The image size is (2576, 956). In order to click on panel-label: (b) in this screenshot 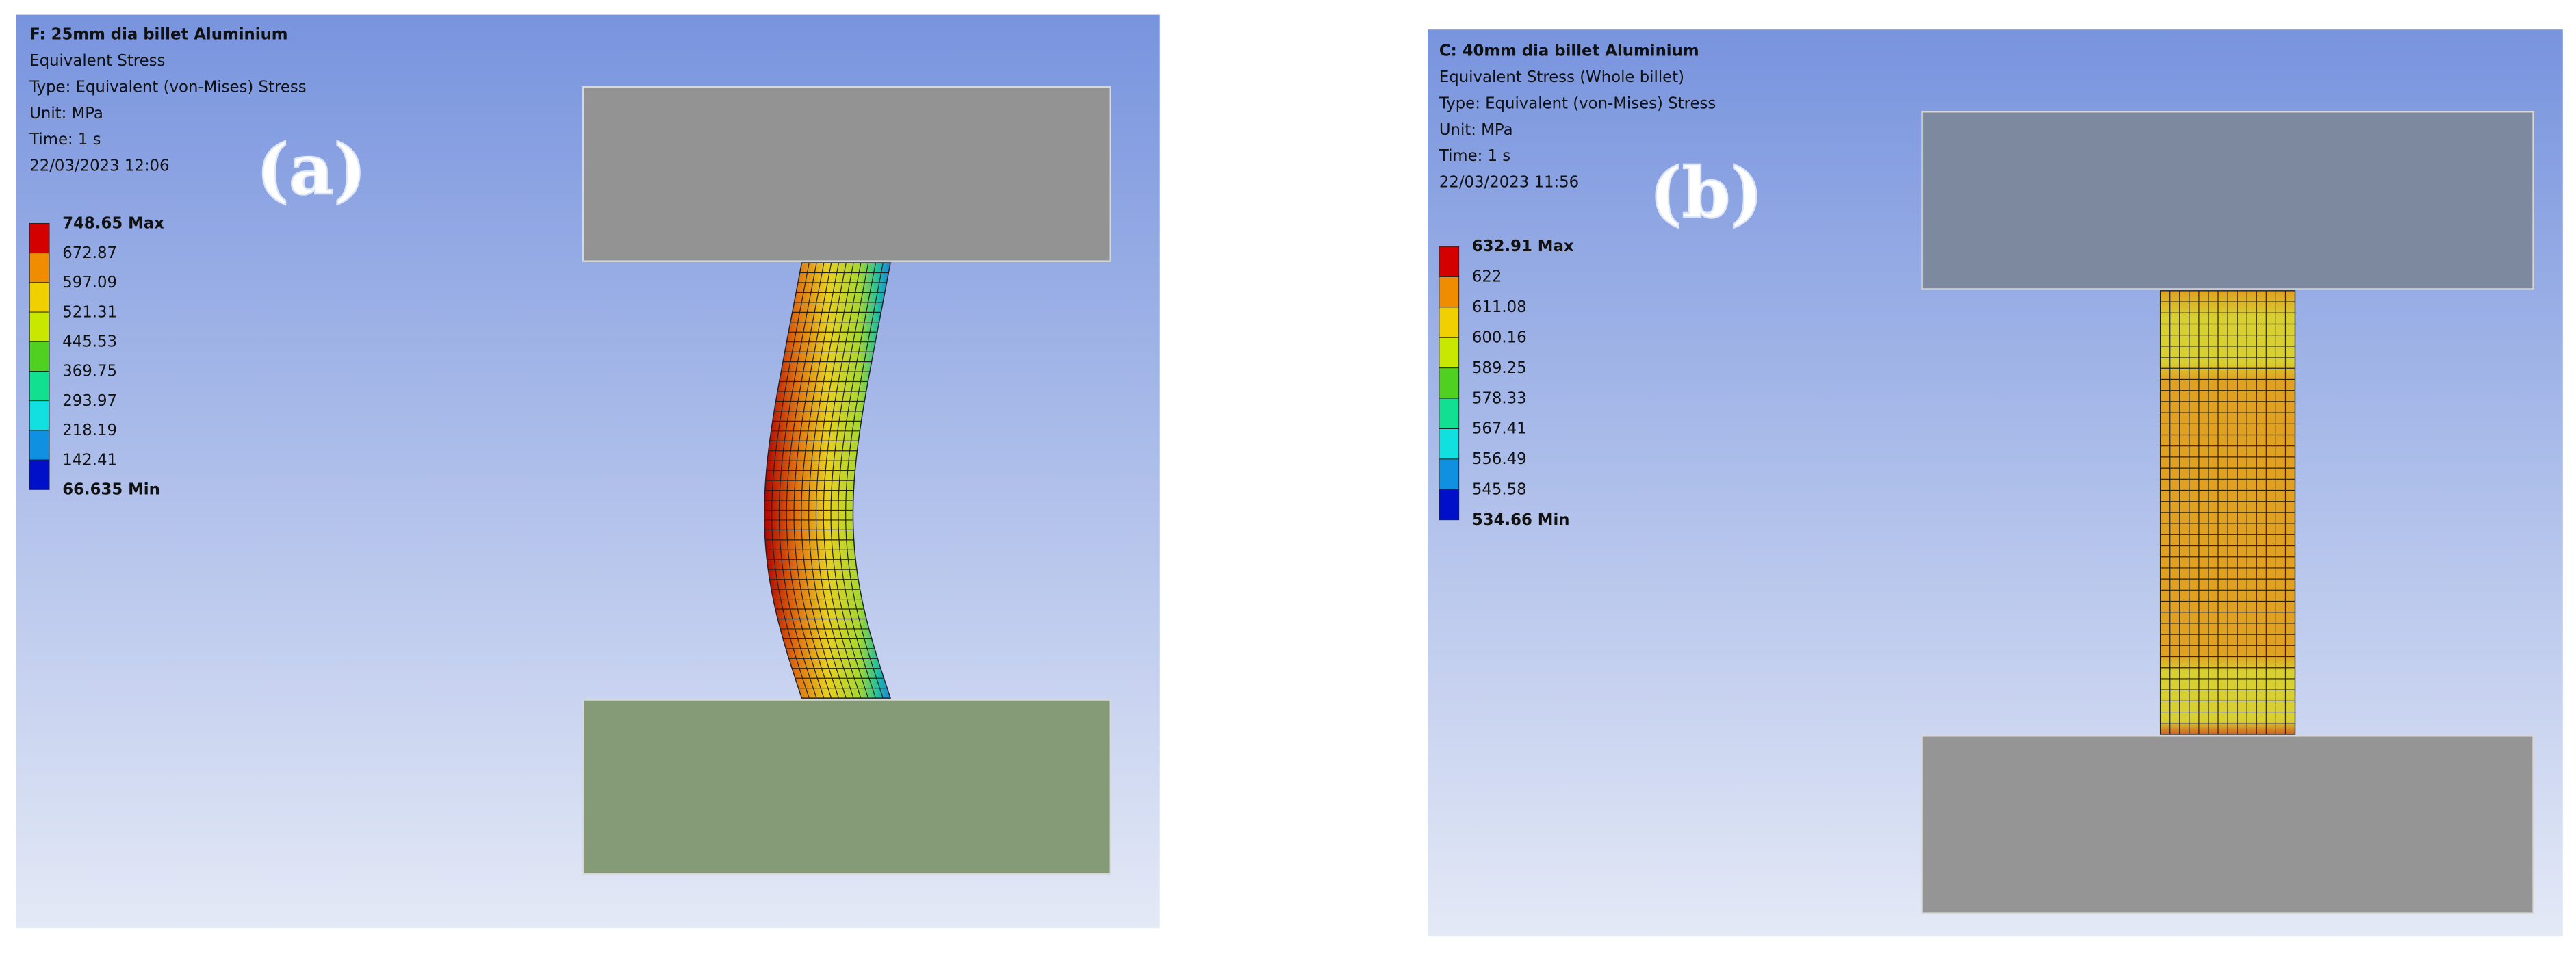, I will do `click(1706, 192)`.